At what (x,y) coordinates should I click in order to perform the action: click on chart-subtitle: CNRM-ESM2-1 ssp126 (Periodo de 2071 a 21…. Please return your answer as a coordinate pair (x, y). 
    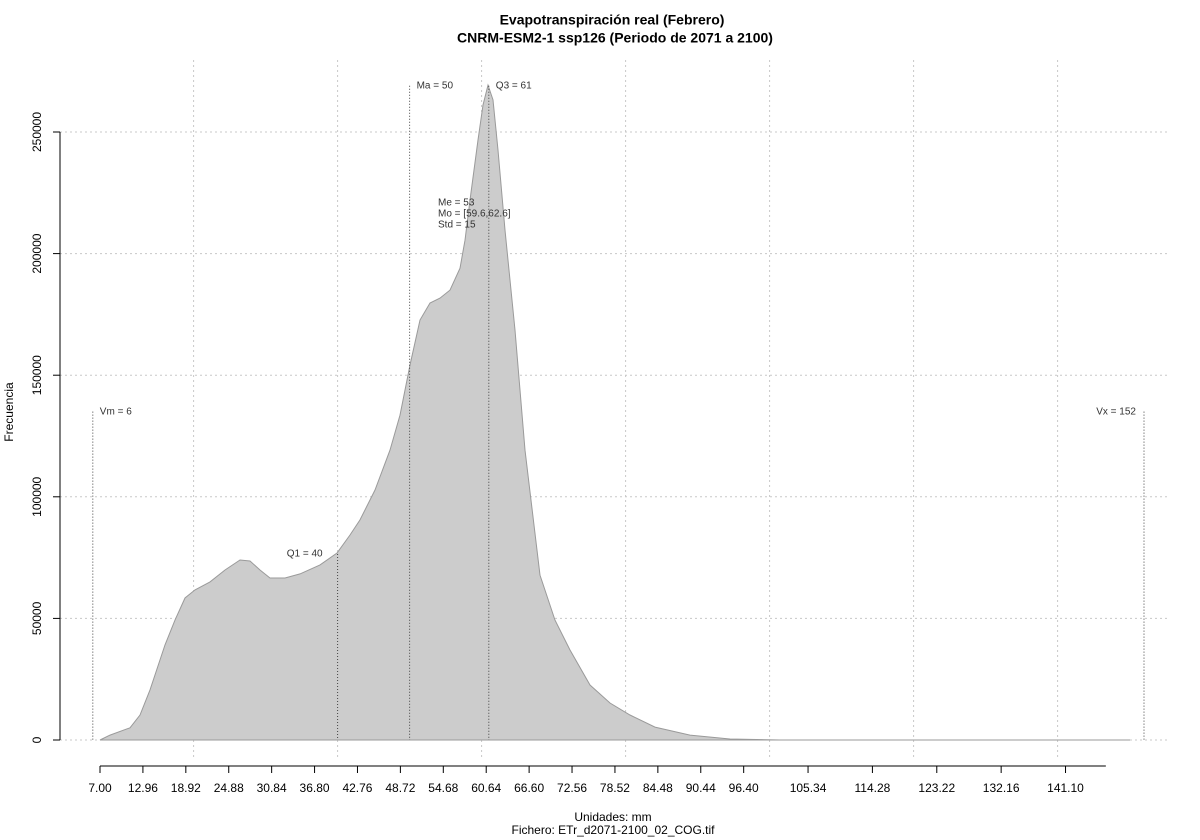
    Looking at the image, I should click on (615, 38).